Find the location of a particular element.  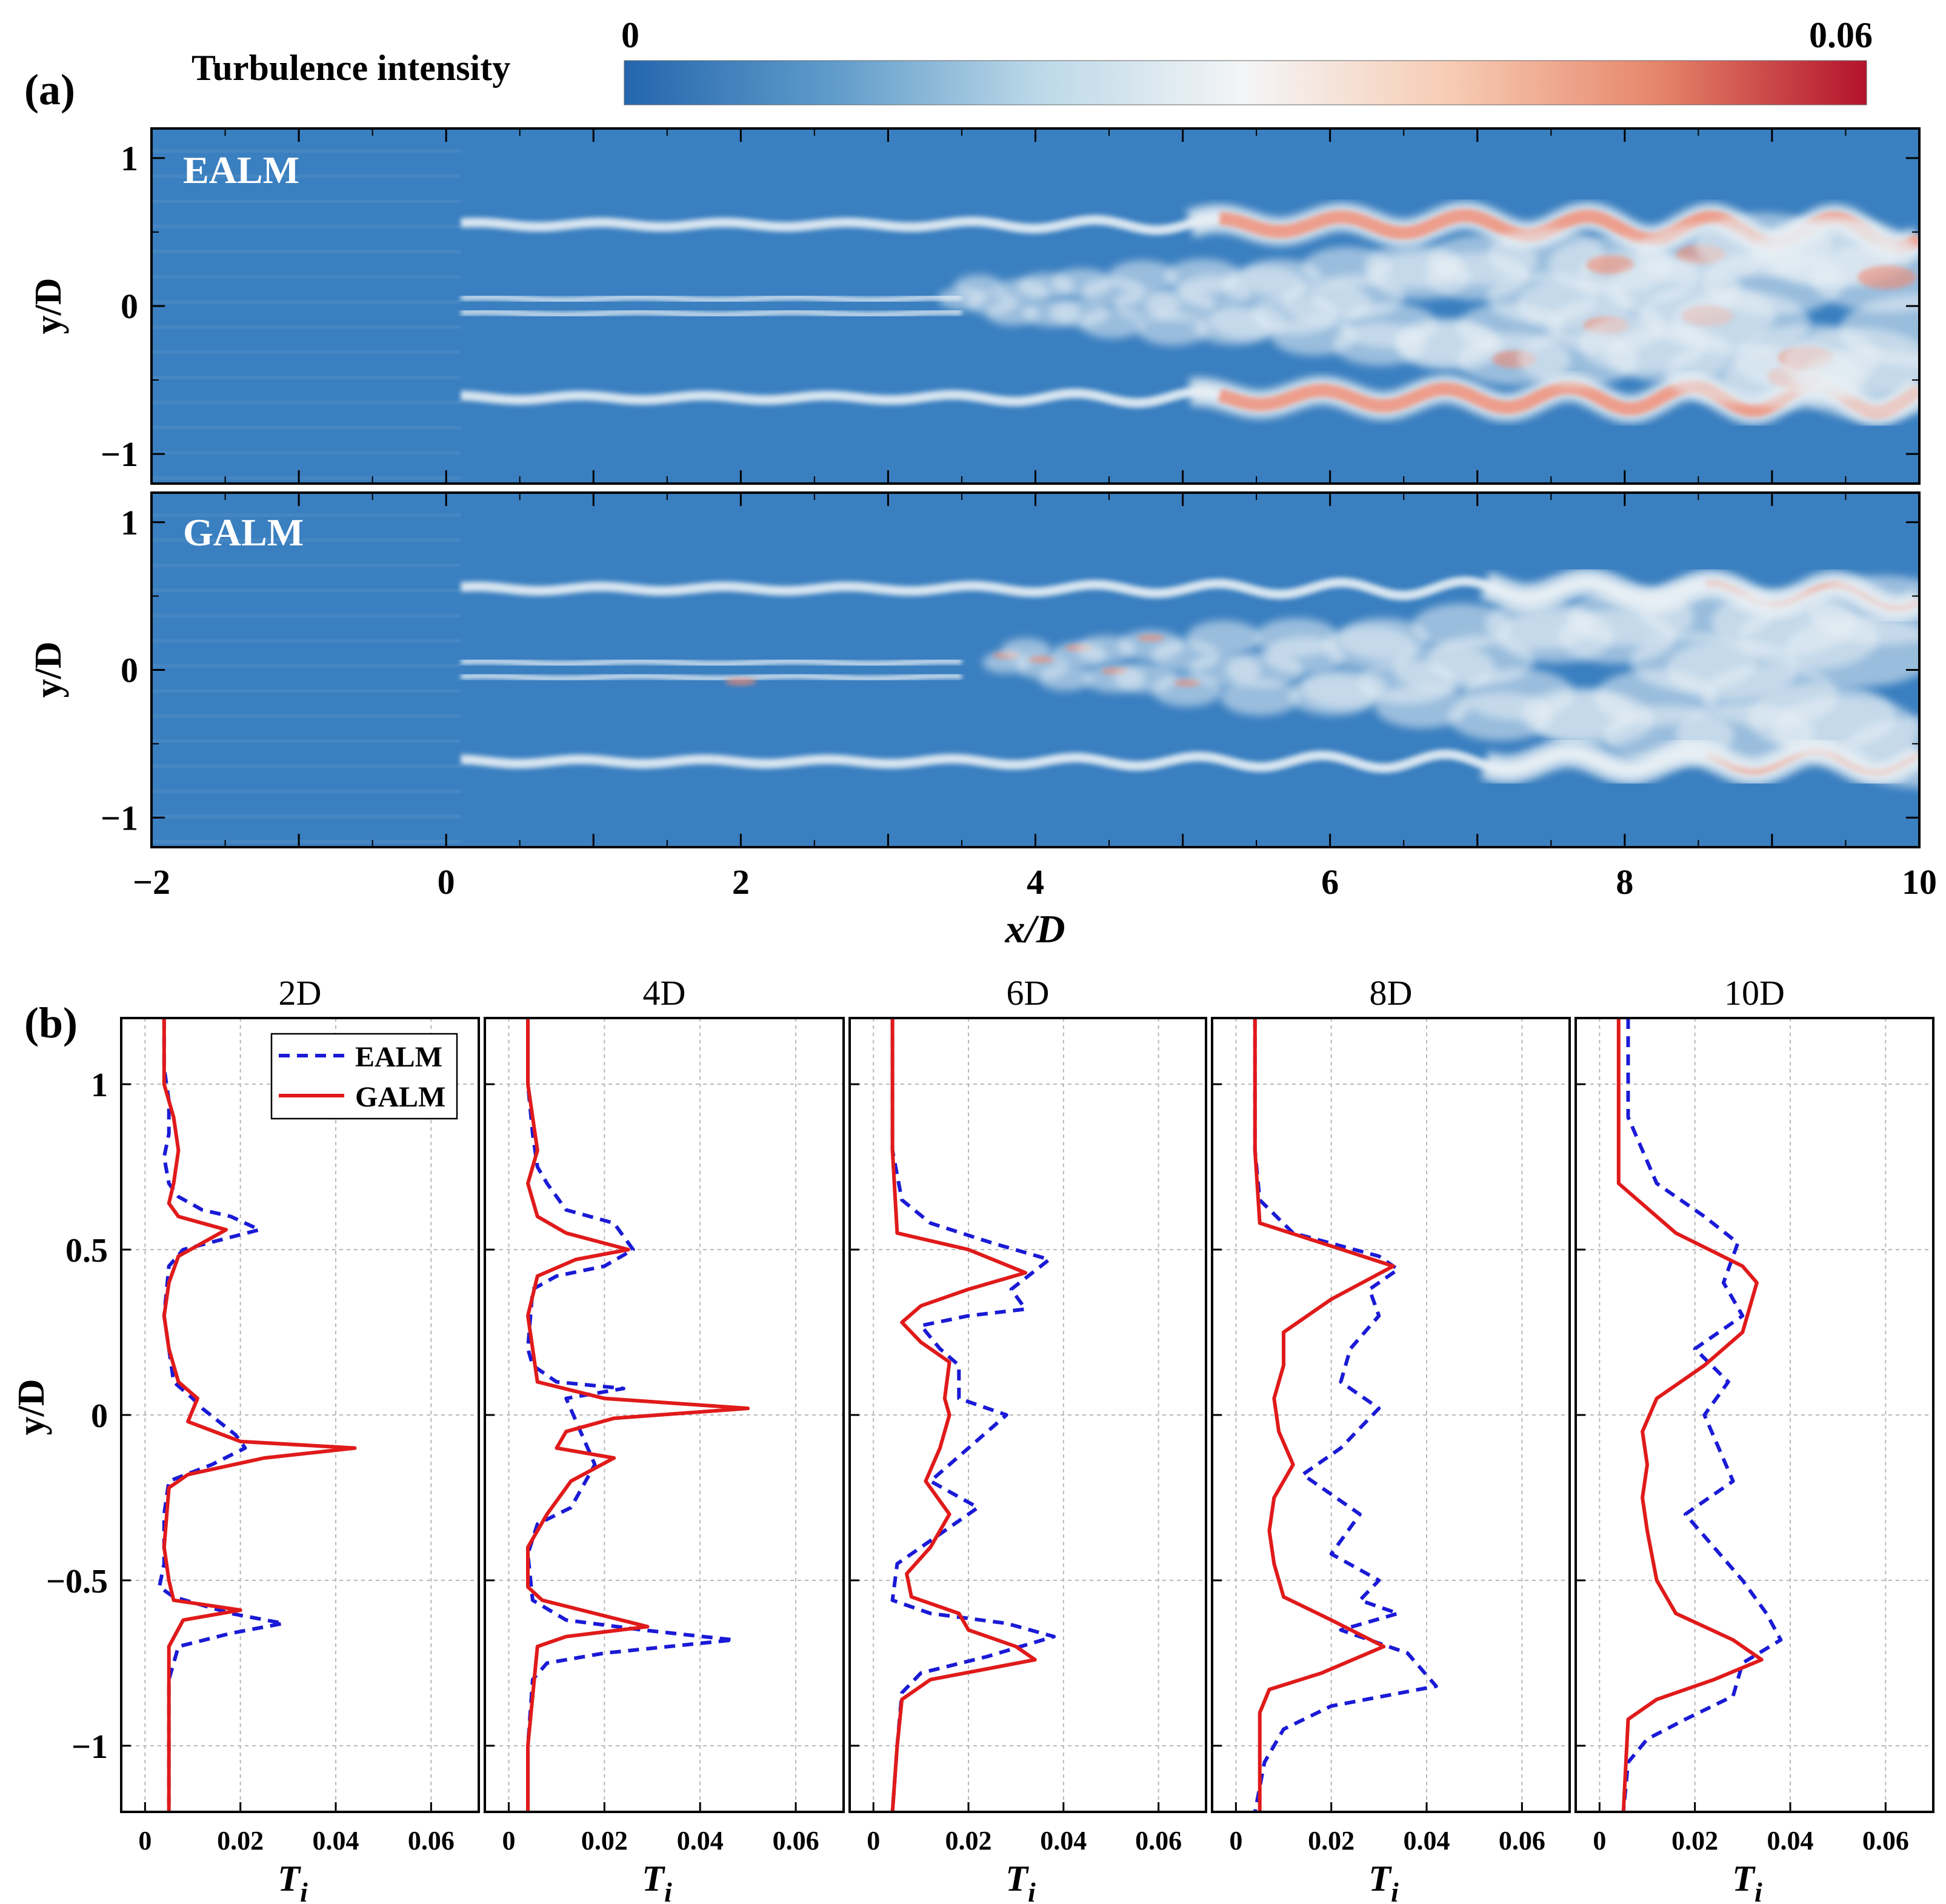

heatmap-ealm-label: EALM is located at coordinates (241, 169).